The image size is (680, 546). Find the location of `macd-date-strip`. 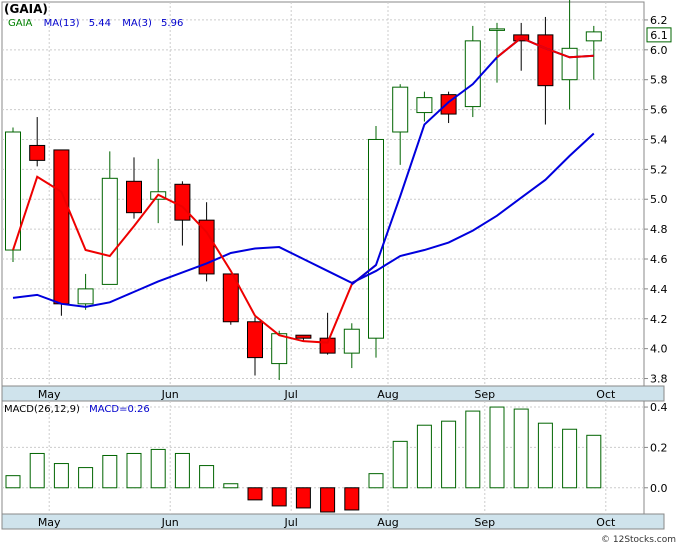

macd-date-strip is located at coordinates (333, 521).